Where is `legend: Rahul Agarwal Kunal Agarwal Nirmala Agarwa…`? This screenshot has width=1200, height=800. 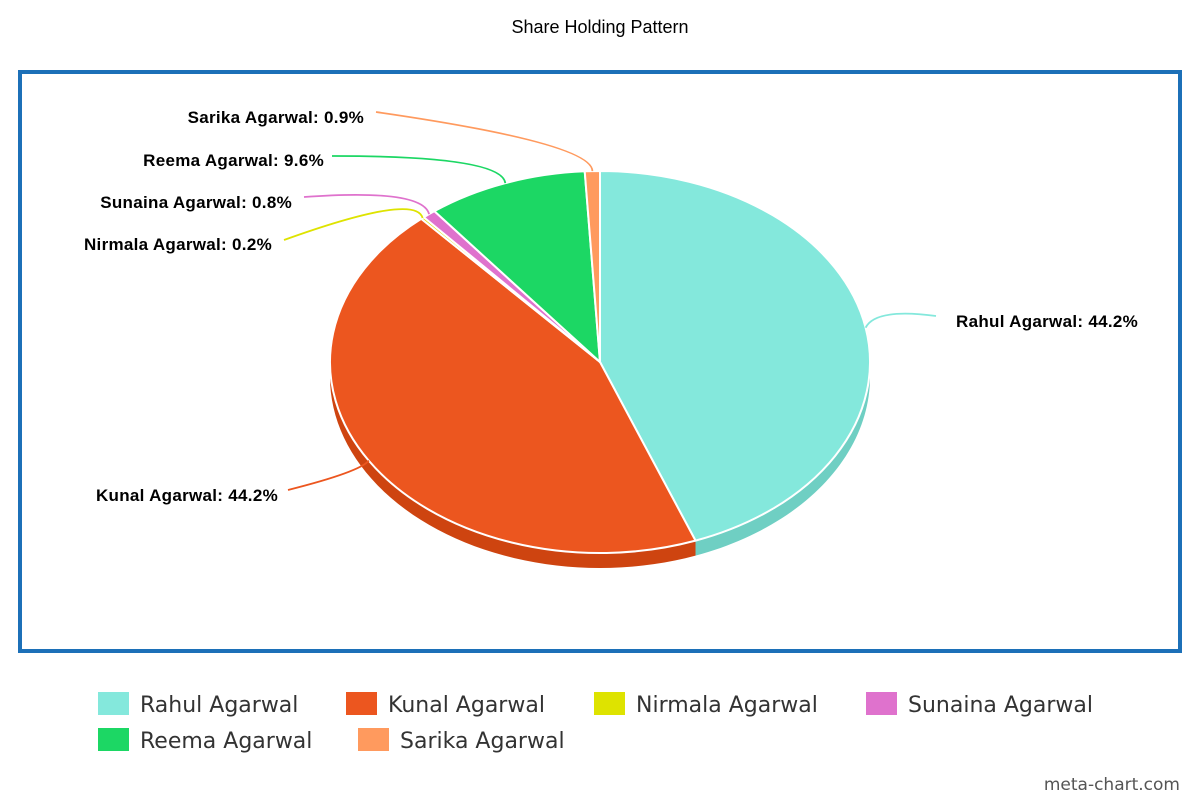 legend: Rahul Agarwal Kunal Agarwal Nirmala Agarwa… is located at coordinates (595, 723).